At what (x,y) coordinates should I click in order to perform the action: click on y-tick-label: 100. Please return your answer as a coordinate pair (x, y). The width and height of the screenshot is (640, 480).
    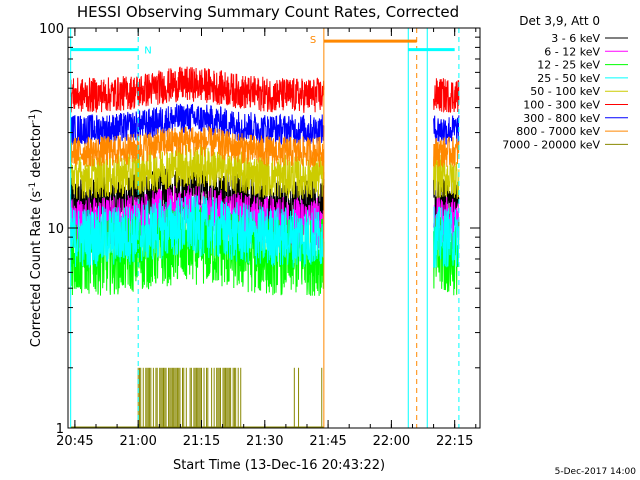
    Looking at the image, I should click on (51, 29).